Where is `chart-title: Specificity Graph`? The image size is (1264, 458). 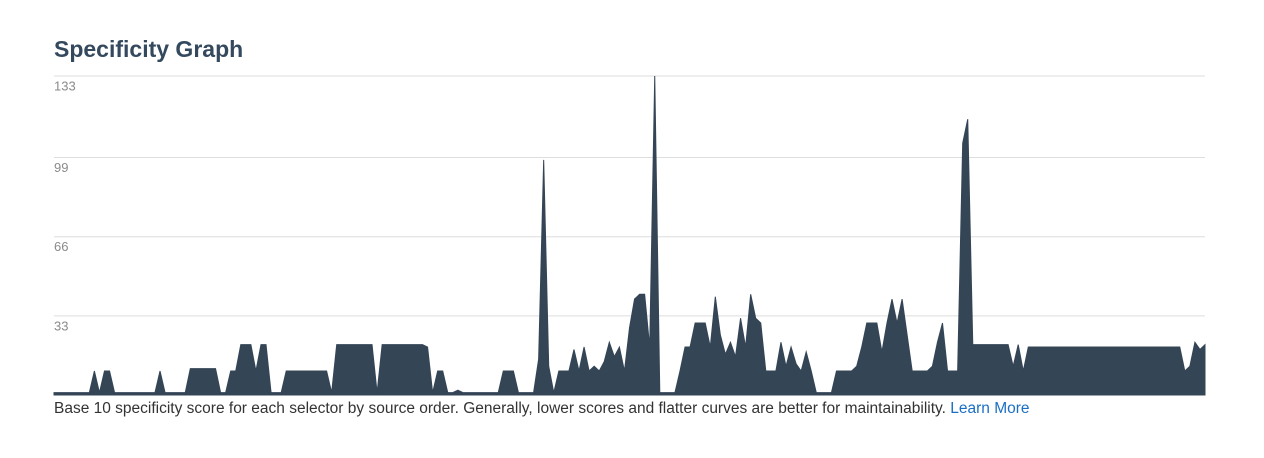 chart-title: Specificity Graph is located at coordinates (148, 49).